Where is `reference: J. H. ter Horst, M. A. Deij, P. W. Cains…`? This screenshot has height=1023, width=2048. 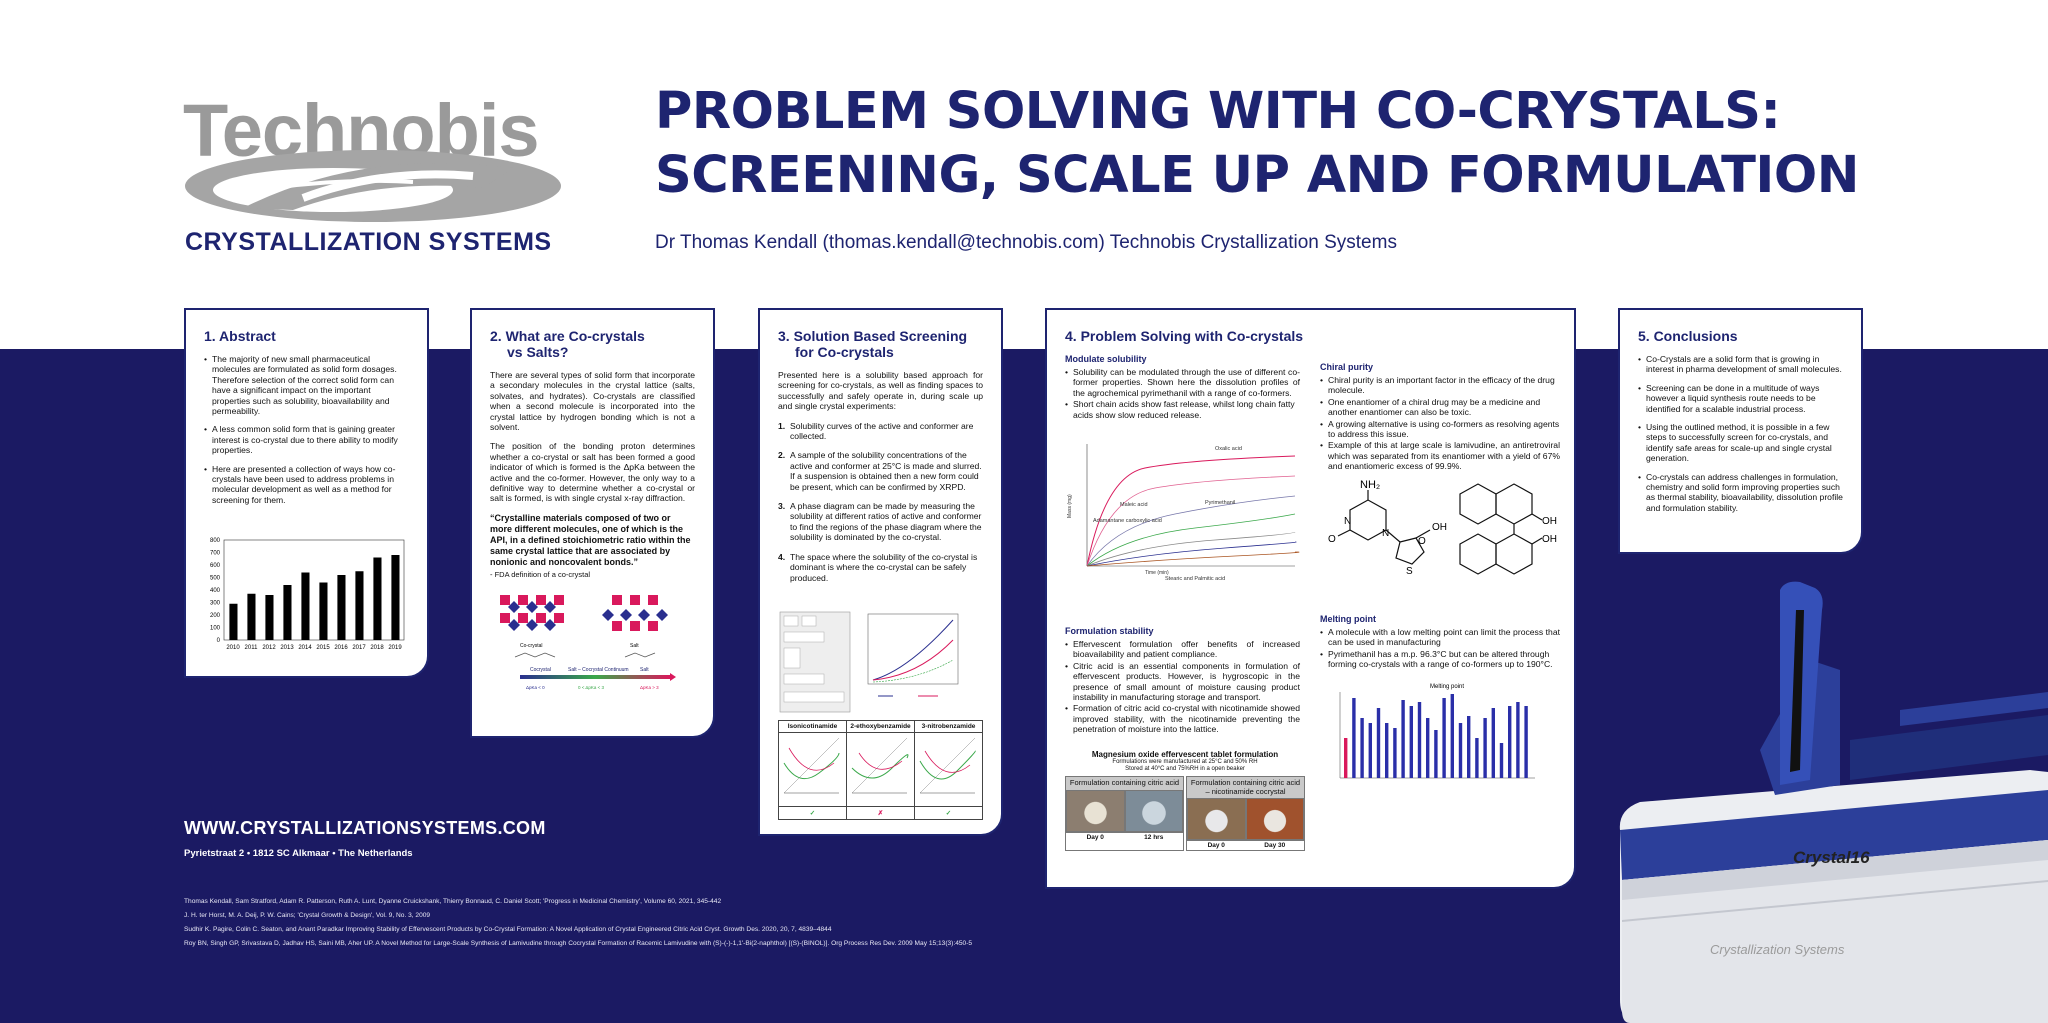 reference: J. H. ter Horst, M. A. Deij, P. W. Cains… is located at coordinates (307, 915).